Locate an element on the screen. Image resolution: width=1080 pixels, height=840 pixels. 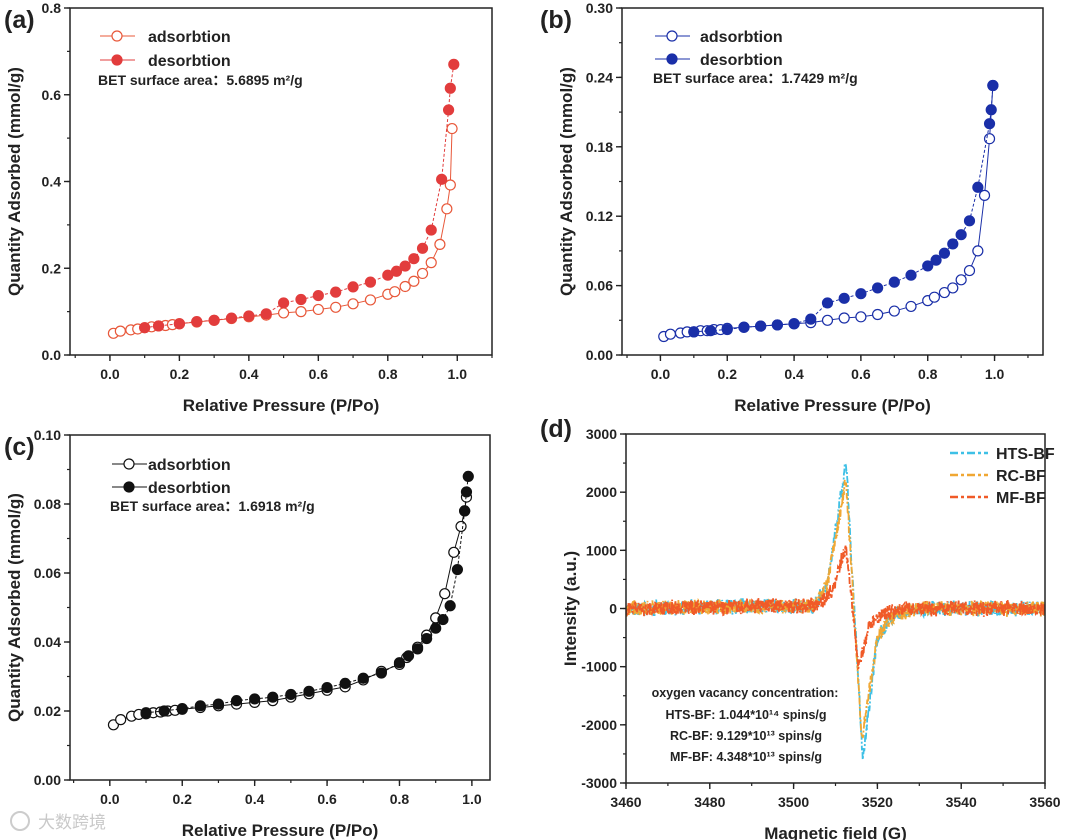
bet-annotation: BET surface area：1.6918 m²/g is located at coordinates (212, 506).